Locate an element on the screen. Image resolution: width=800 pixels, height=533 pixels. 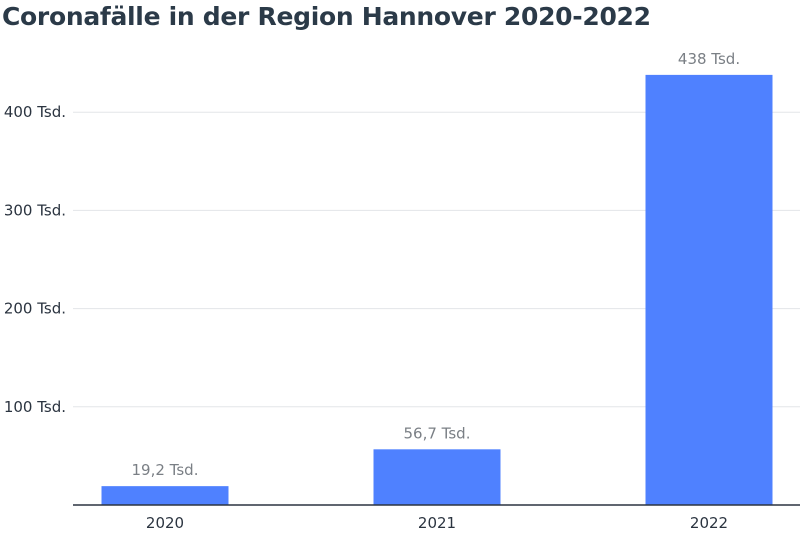
data-label-2022: 438 Tsd. is located at coordinates (709, 59).